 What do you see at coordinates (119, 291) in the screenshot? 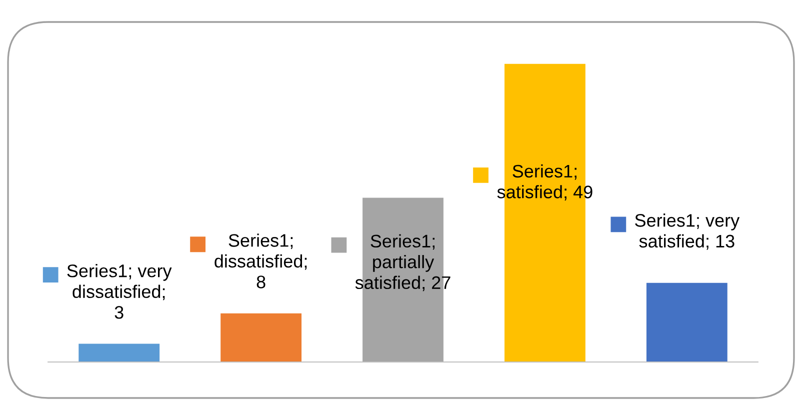
I see `data-label: Series1; very dissatisfied; 3` at bounding box center [119, 291].